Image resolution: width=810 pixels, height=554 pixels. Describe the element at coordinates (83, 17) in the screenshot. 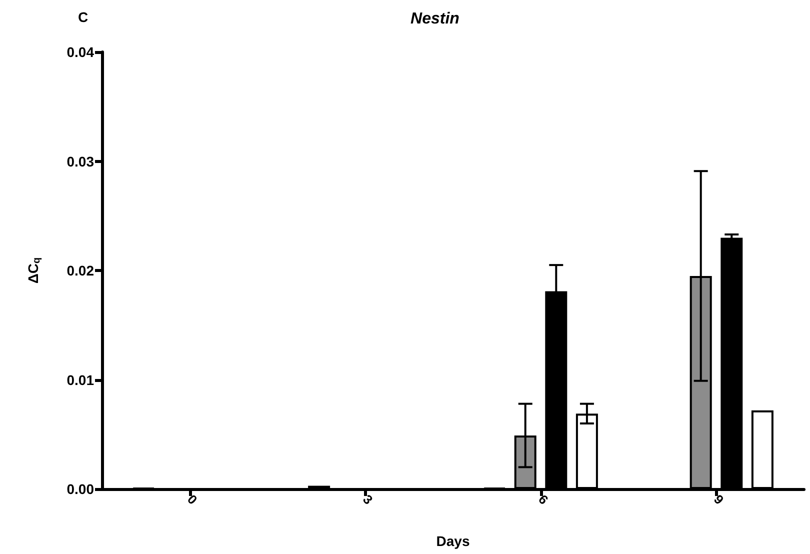

I see `text: C` at that location.